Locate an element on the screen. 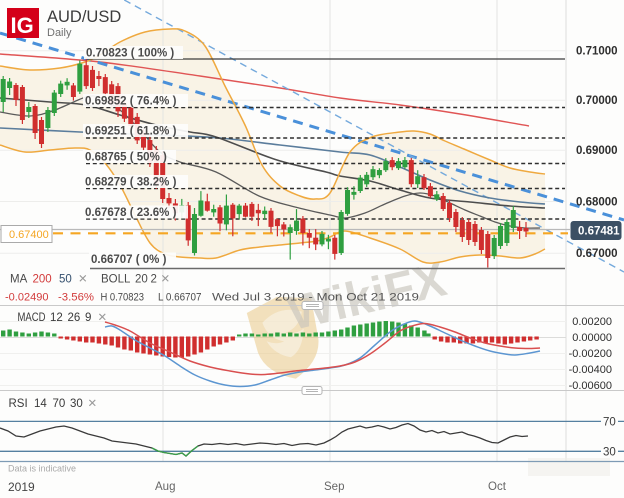 Image resolution: width=624 pixels, height=498 pixels. svg-text: 12 is located at coordinates (56, 318).